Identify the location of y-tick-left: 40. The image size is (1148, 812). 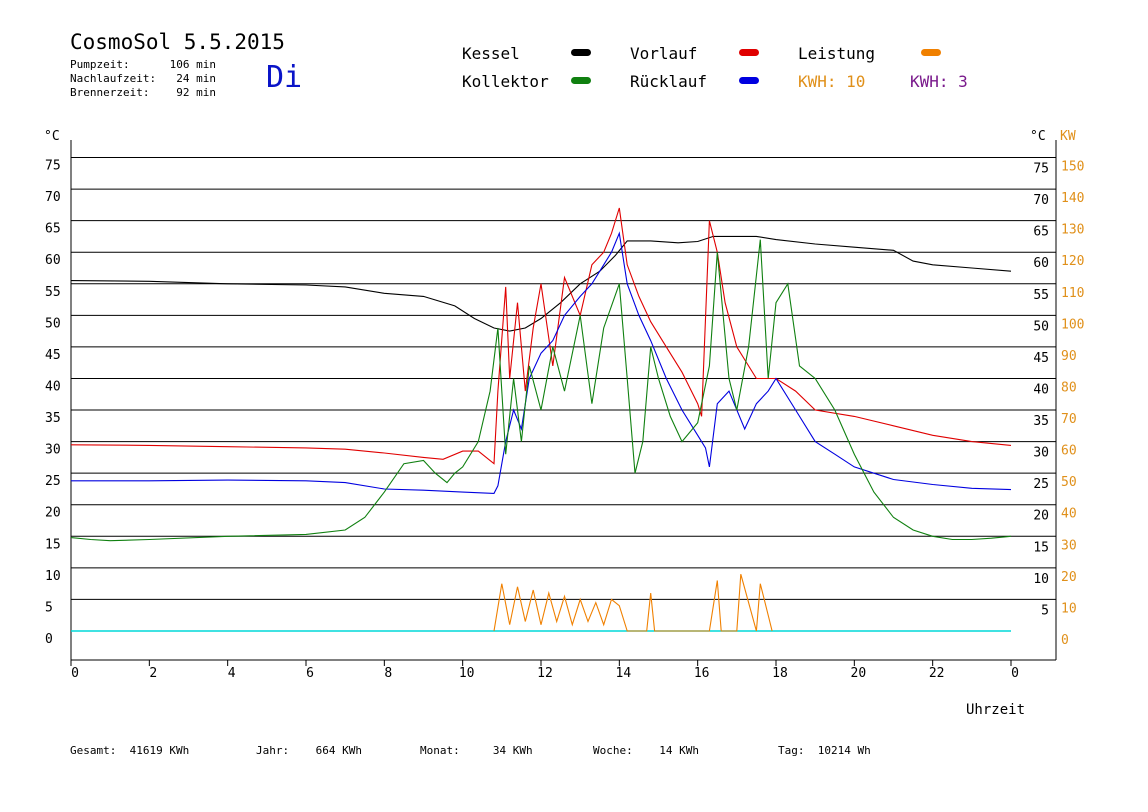
(53, 386).